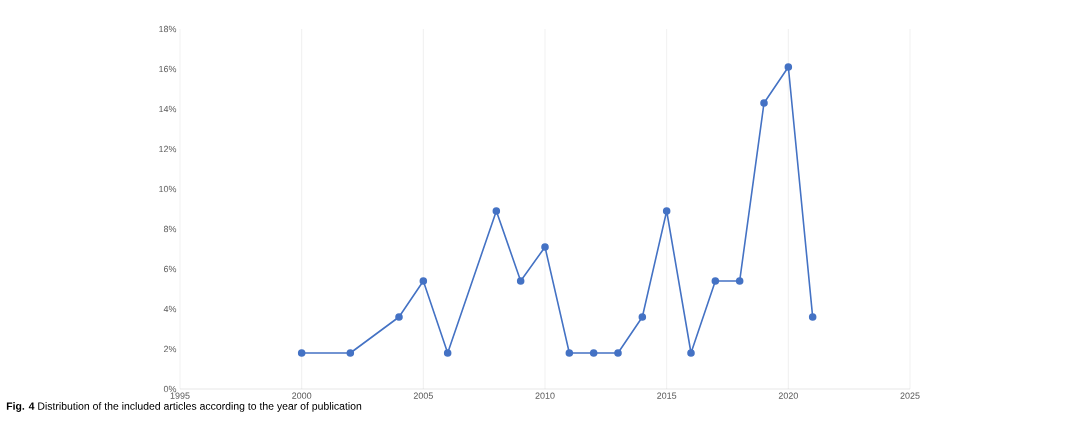 This screenshot has width=1077, height=445. What do you see at coordinates (667, 395) in the screenshot?
I see `x-tick-label: 2015` at bounding box center [667, 395].